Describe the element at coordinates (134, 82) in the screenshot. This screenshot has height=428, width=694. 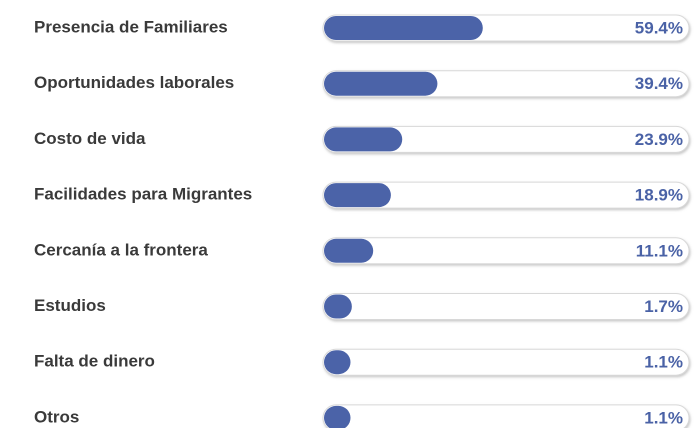
I see `category-label: Oportunidades laborales` at that location.